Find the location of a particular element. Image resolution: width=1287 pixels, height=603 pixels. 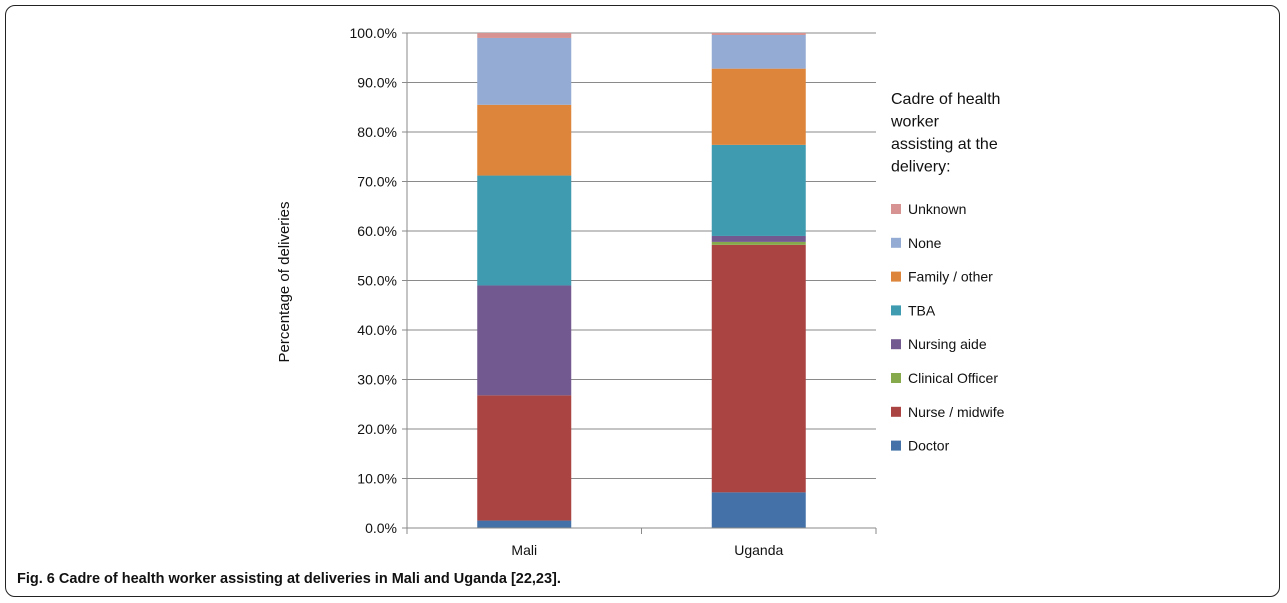

y-tick-label: 100.0% is located at coordinates (373, 33).